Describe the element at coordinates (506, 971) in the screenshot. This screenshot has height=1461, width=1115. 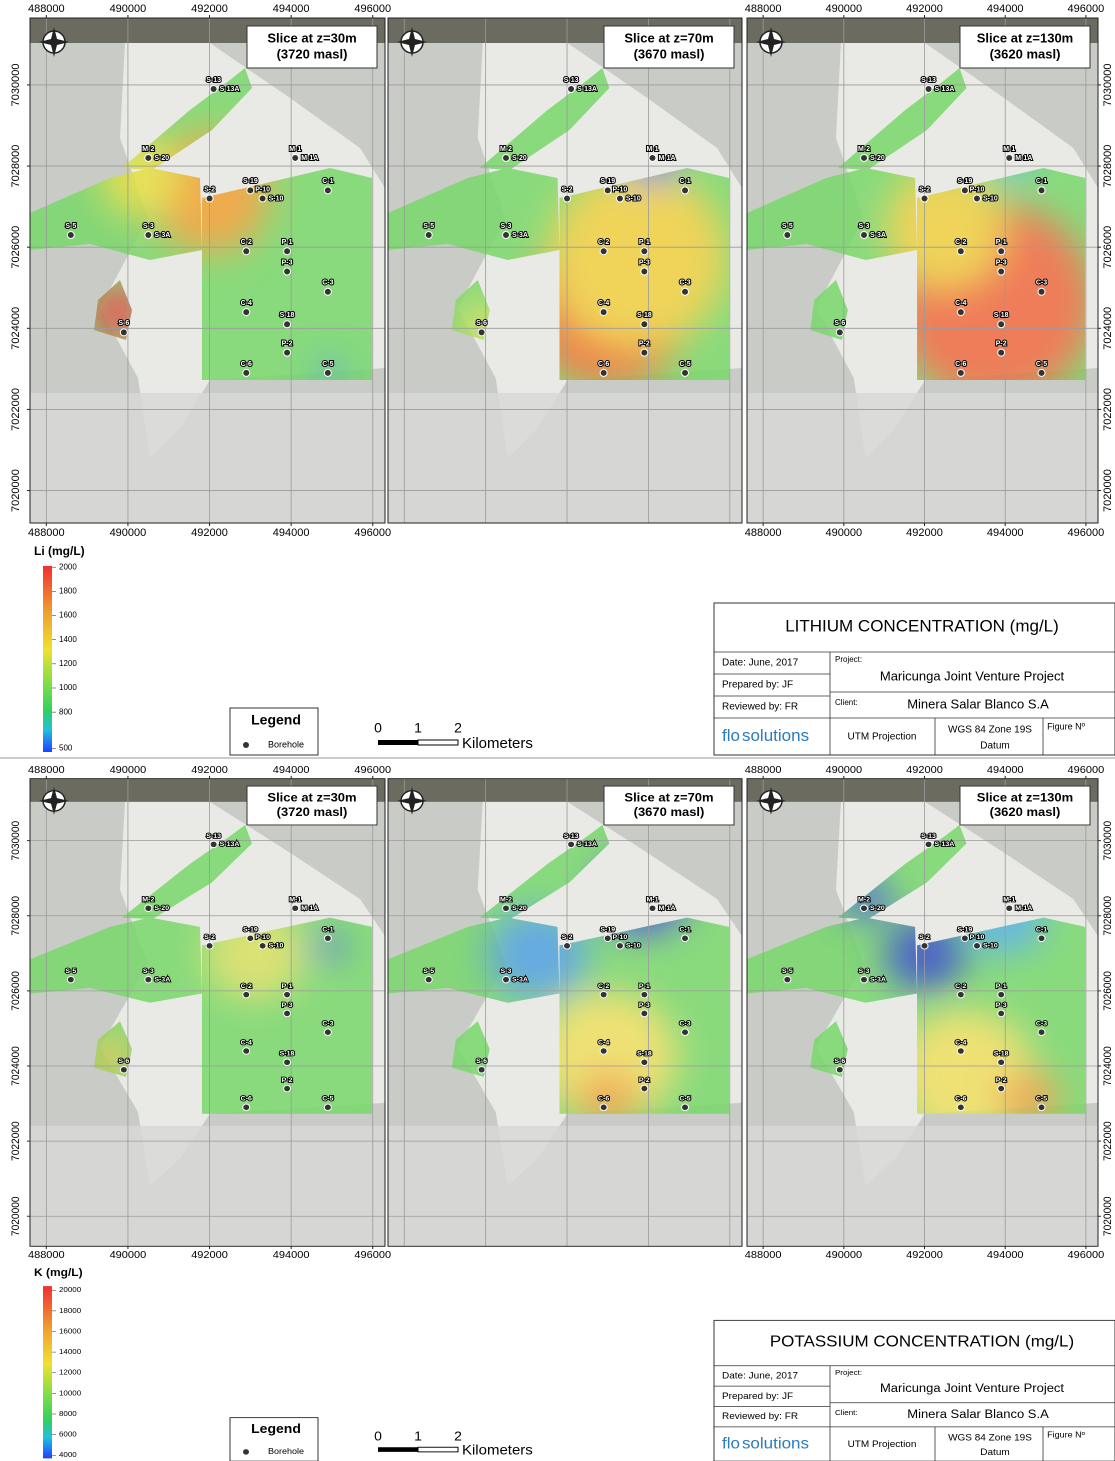
I see `borehole-label: S-3` at that location.